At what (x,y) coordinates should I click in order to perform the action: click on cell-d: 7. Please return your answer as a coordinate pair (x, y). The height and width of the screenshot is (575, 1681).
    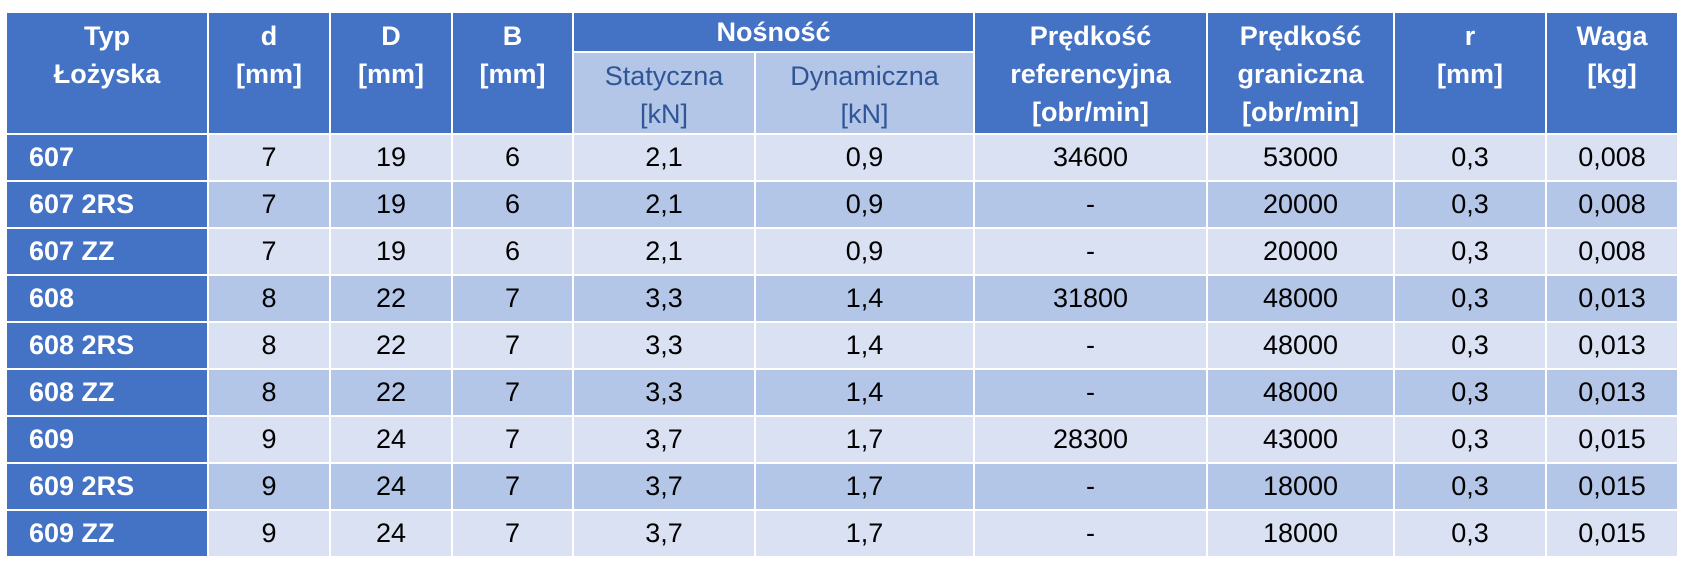
    Looking at the image, I should click on (269, 157).